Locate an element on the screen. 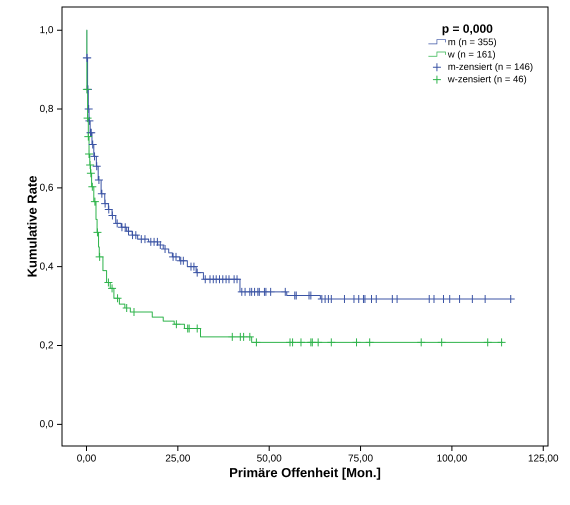 This screenshot has height=505, width=570. legend-label: m-zensiert (n = 146) is located at coordinates (490, 67).